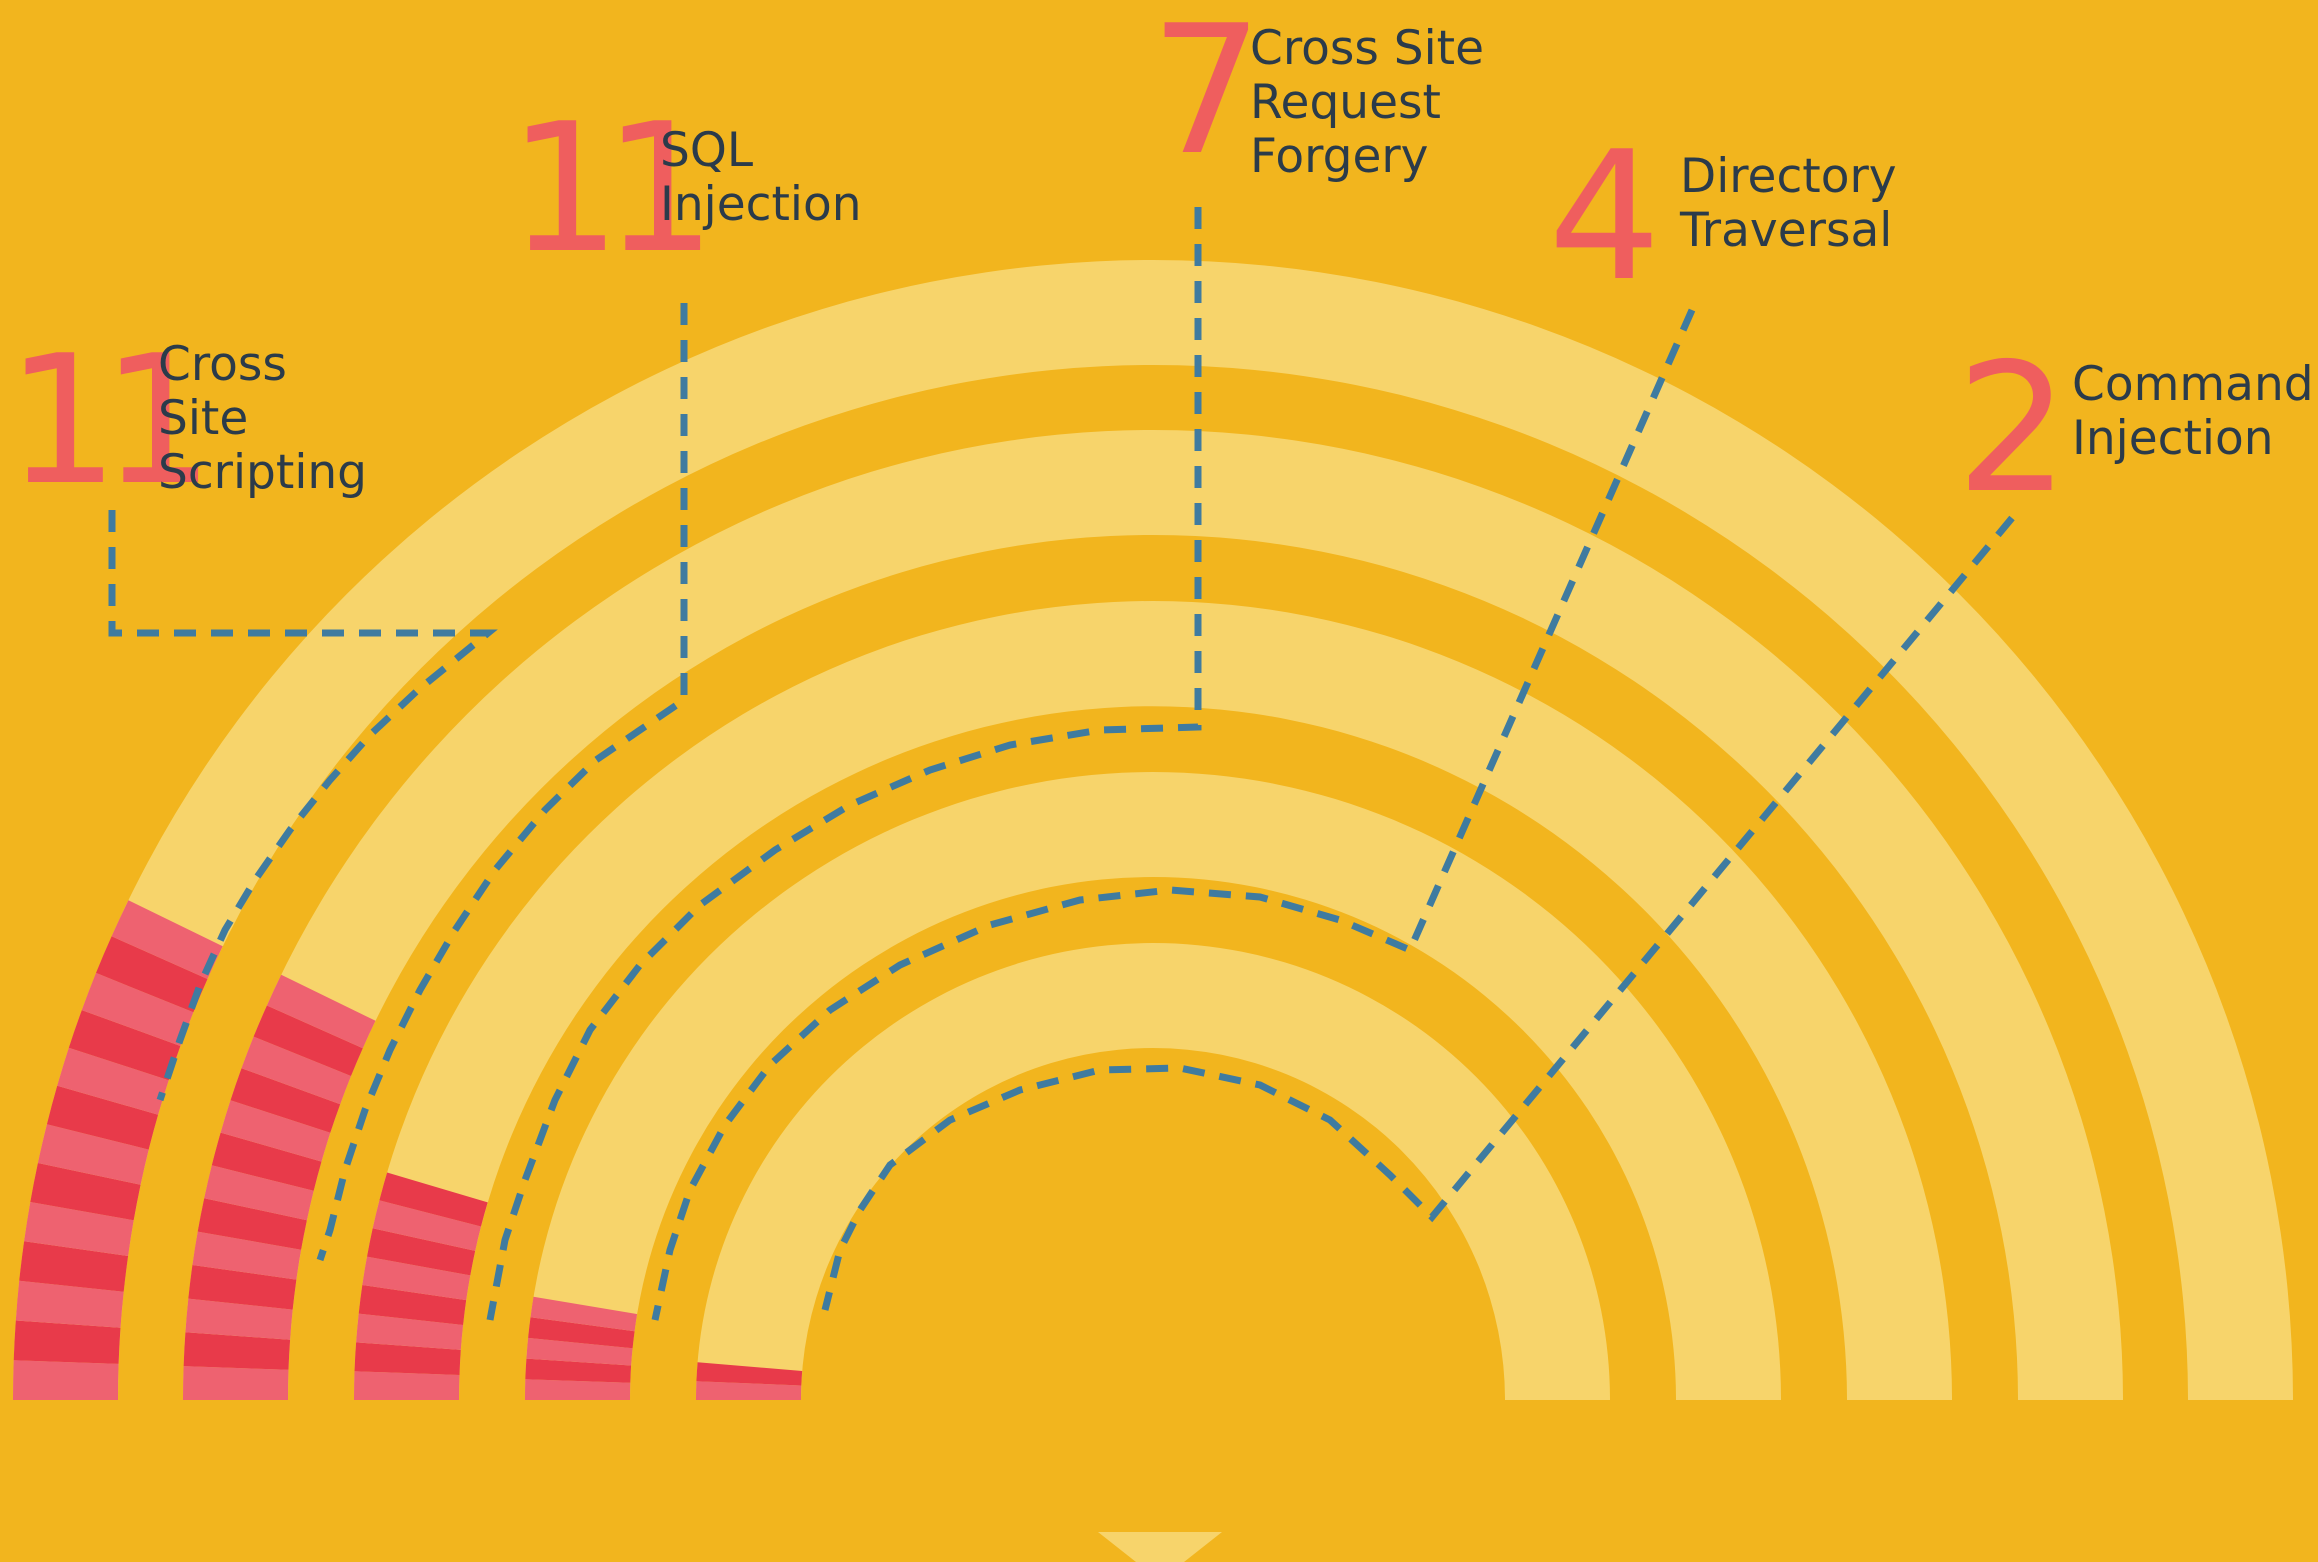  Describe the element at coordinates (1785, 230) in the screenshot. I see `category-name-line: Traversal` at that location.